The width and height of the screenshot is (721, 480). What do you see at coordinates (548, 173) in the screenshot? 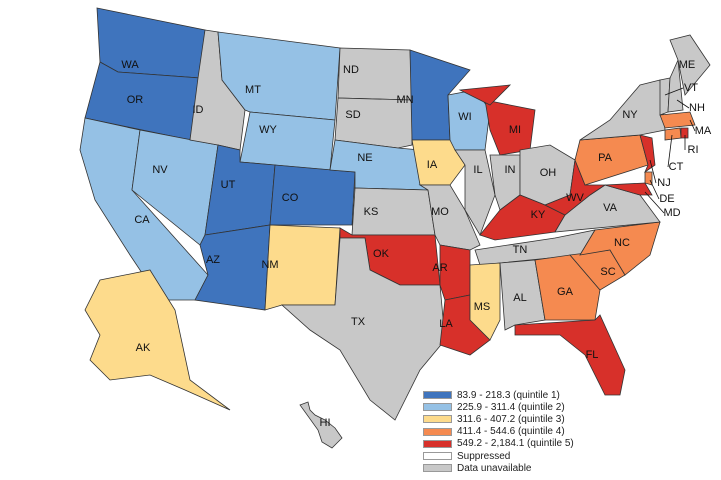
I see `state-label-oh: OH` at bounding box center [548, 173].